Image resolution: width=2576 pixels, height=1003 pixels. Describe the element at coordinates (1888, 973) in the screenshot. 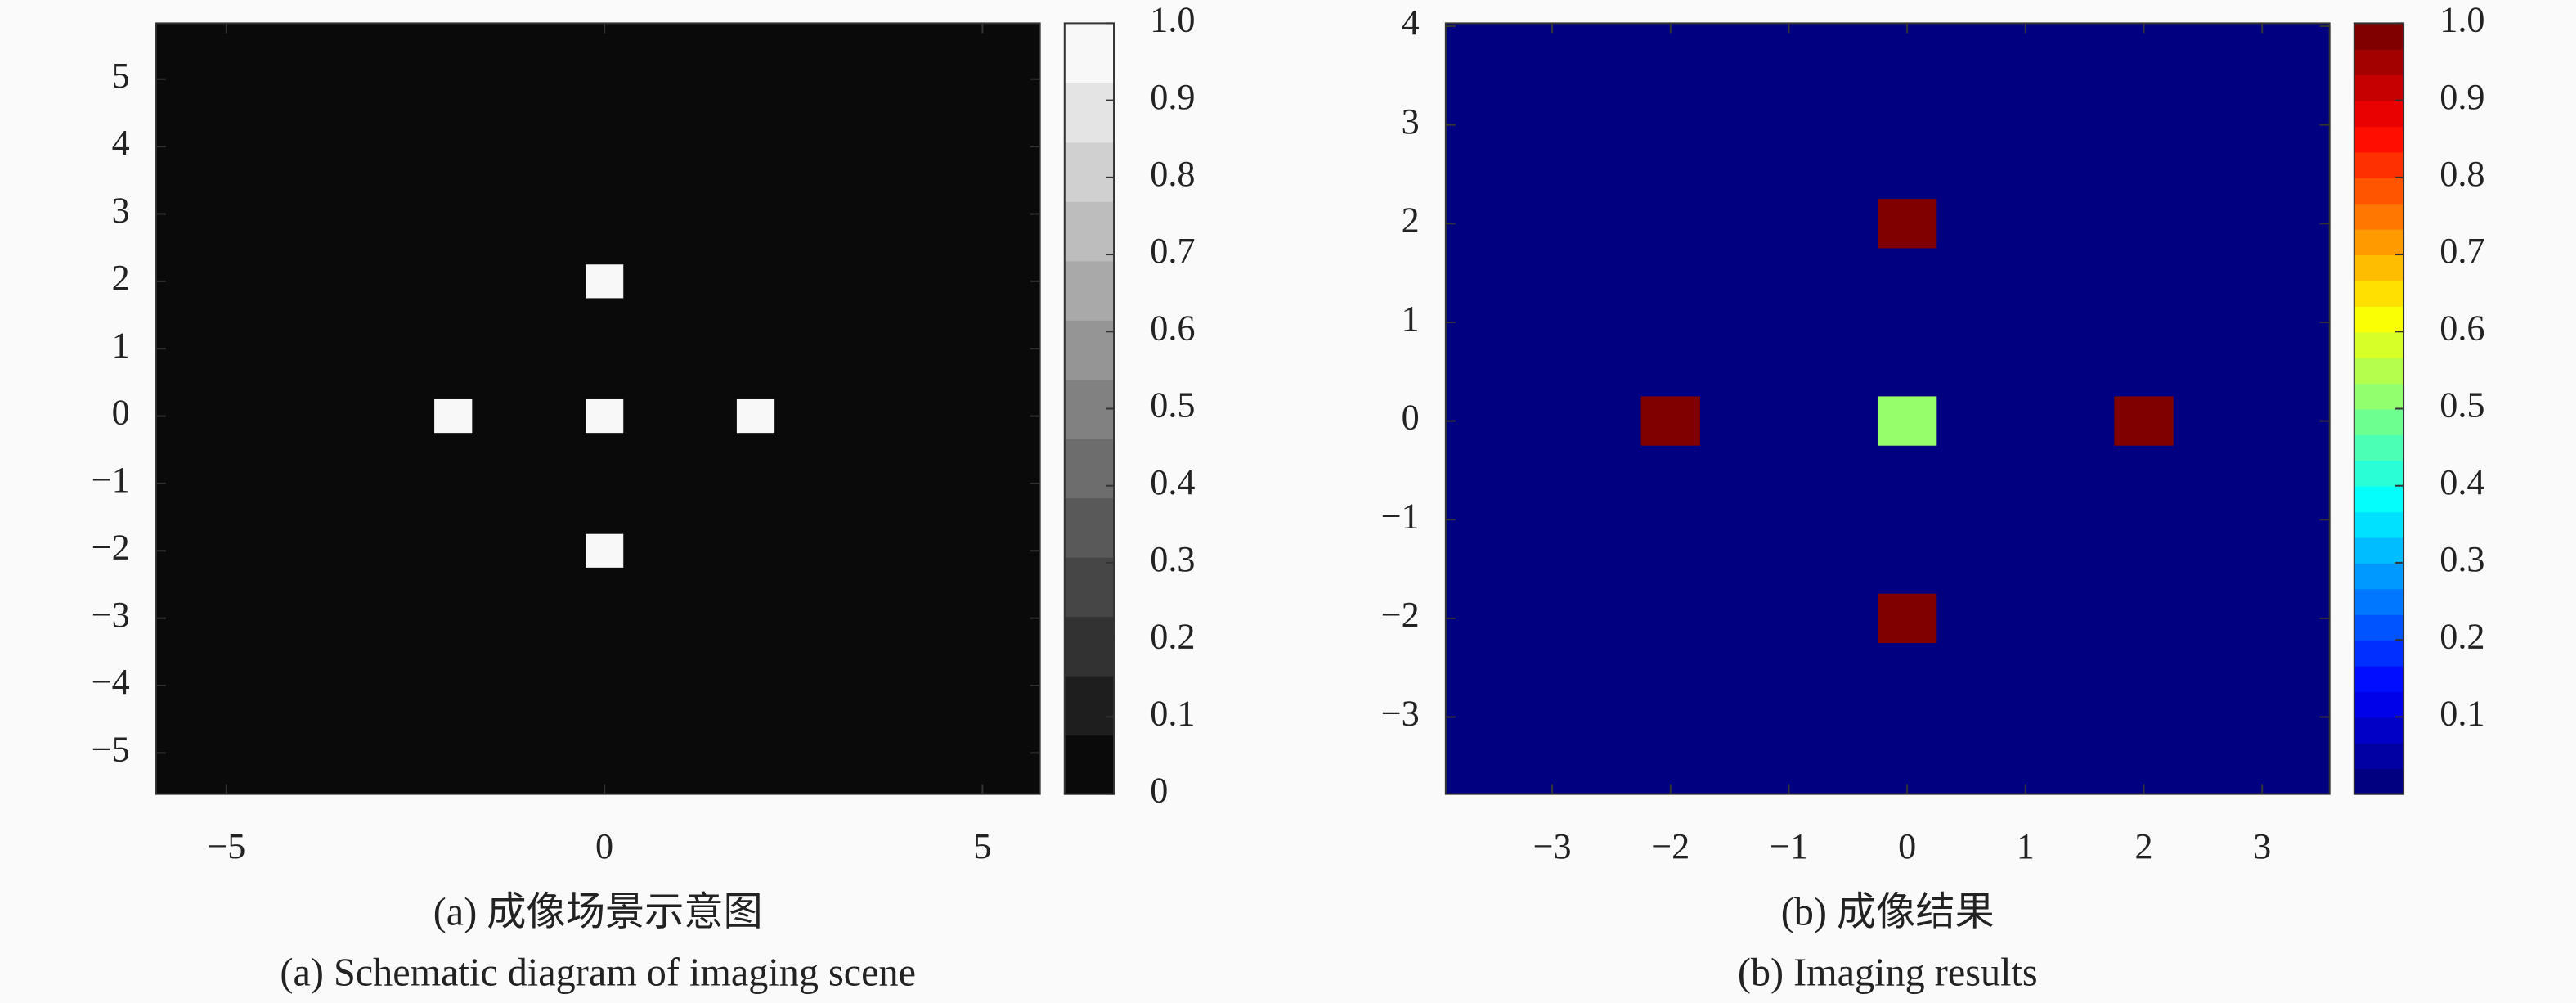

I see `caption: (b) Imaging results` at that location.